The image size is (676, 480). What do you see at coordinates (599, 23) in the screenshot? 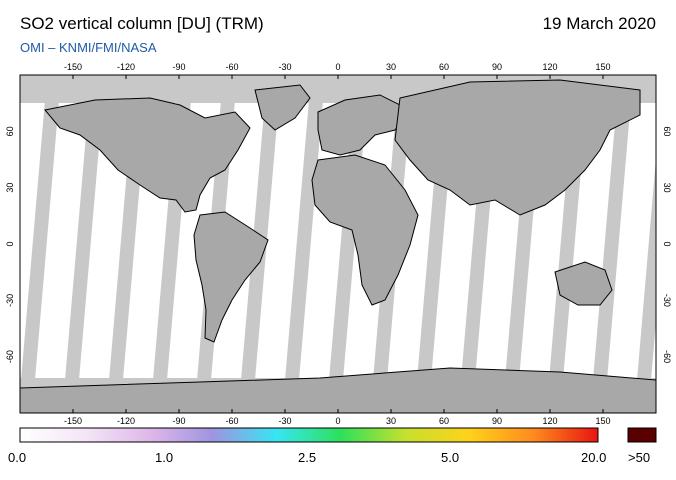
I see `map-date: 19 March 2020` at bounding box center [599, 23].